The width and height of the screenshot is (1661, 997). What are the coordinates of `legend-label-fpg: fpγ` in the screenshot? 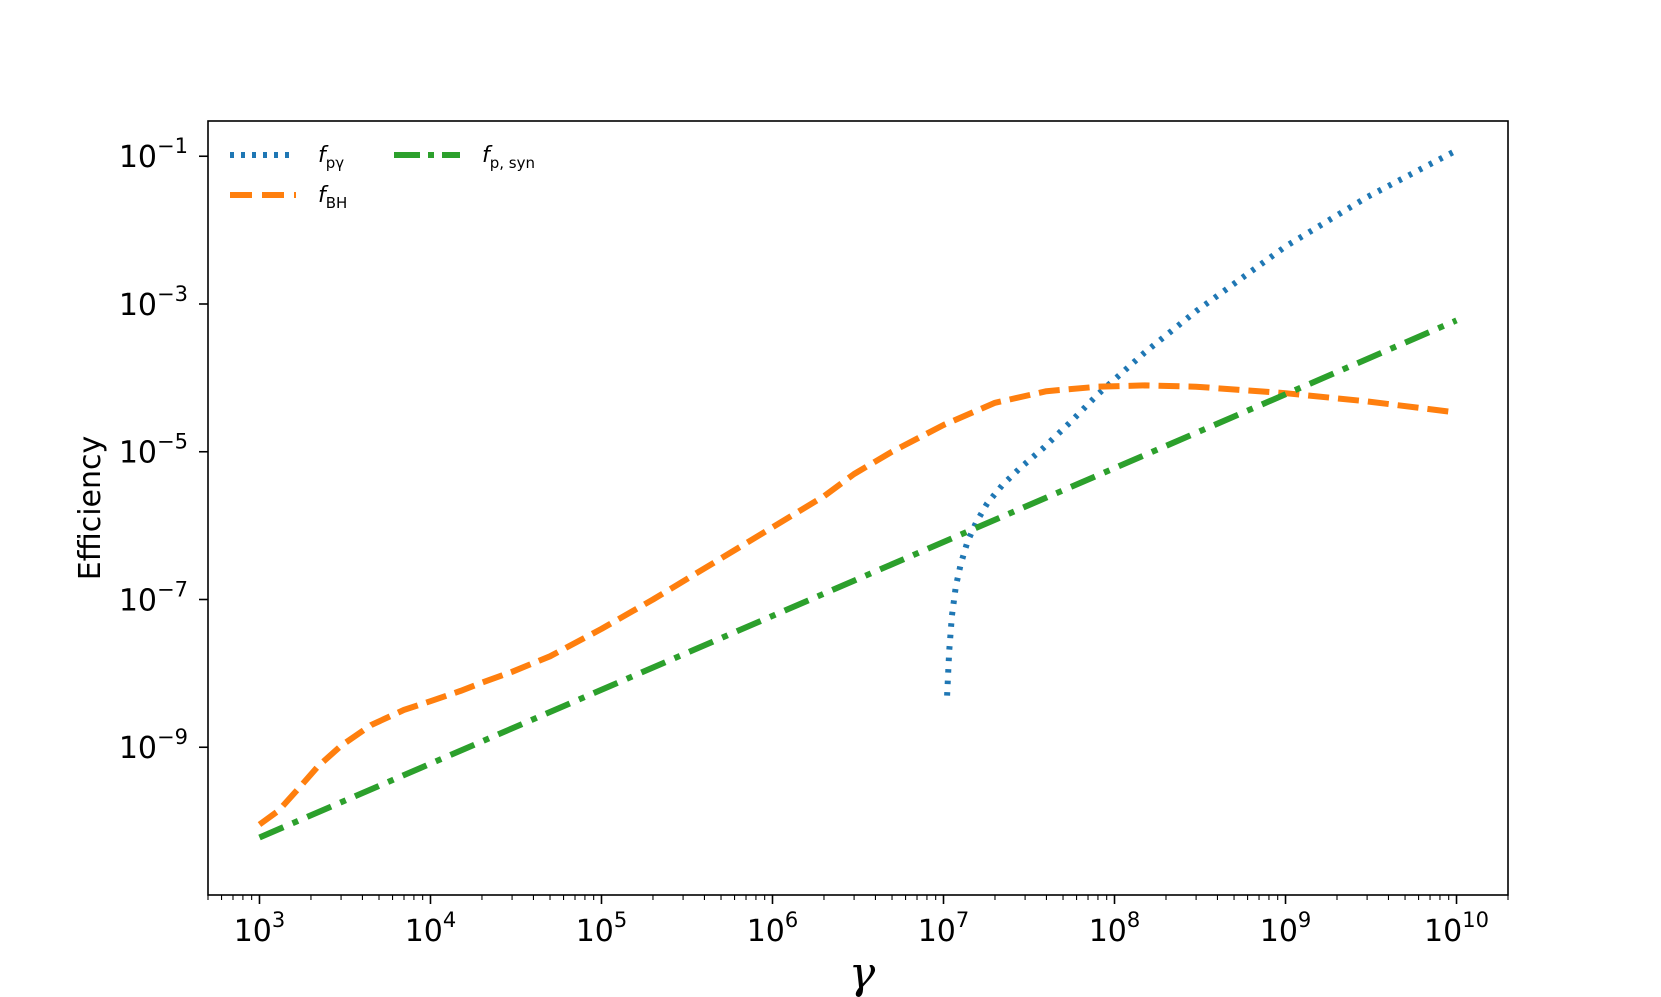 It's located at (331, 157).